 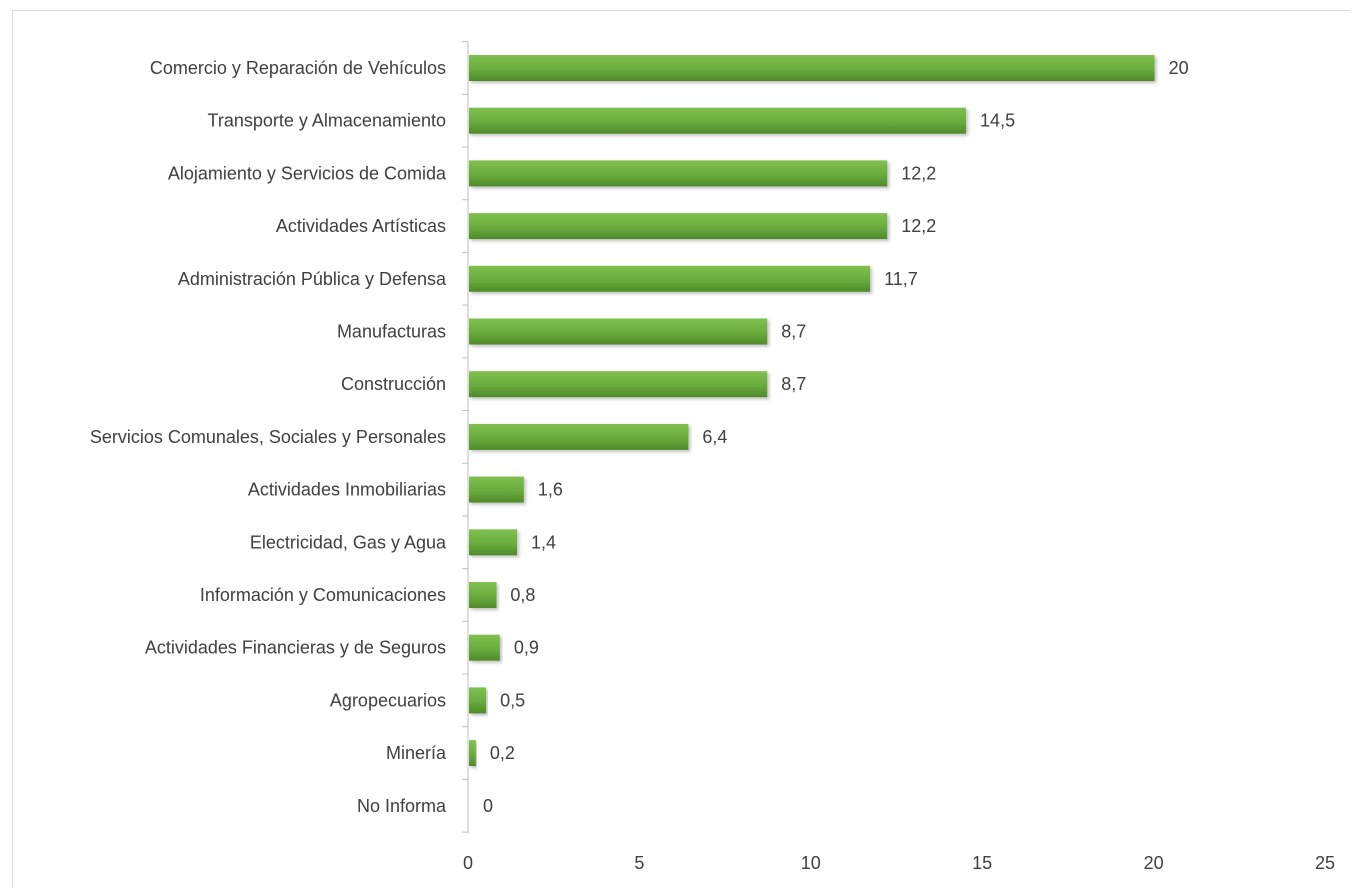 What do you see at coordinates (468, 863) in the screenshot?
I see `x-tick-label: 0` at bounding box center [468, 863].